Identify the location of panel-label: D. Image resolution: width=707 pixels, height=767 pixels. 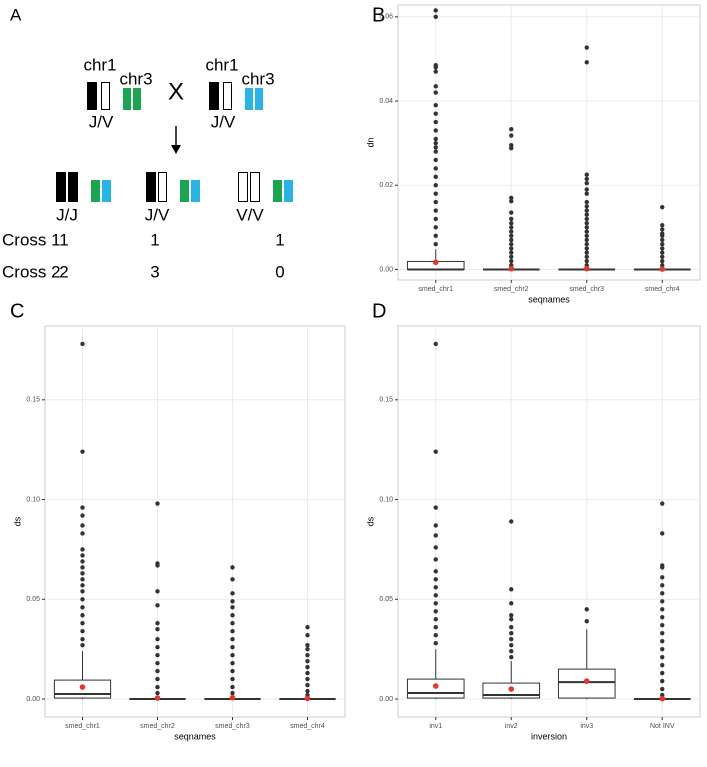
(379, 311).